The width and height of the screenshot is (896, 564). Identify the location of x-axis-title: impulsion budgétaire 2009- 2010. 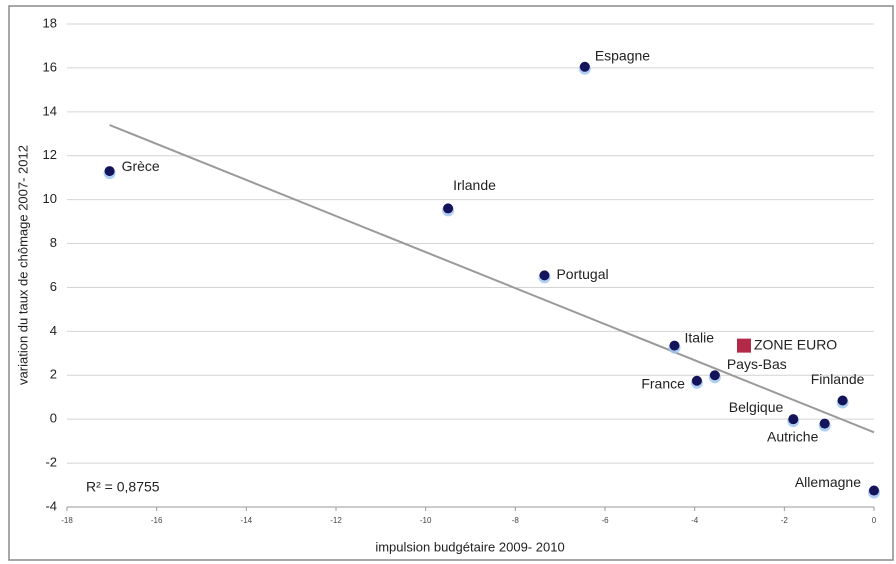
(469, 546).